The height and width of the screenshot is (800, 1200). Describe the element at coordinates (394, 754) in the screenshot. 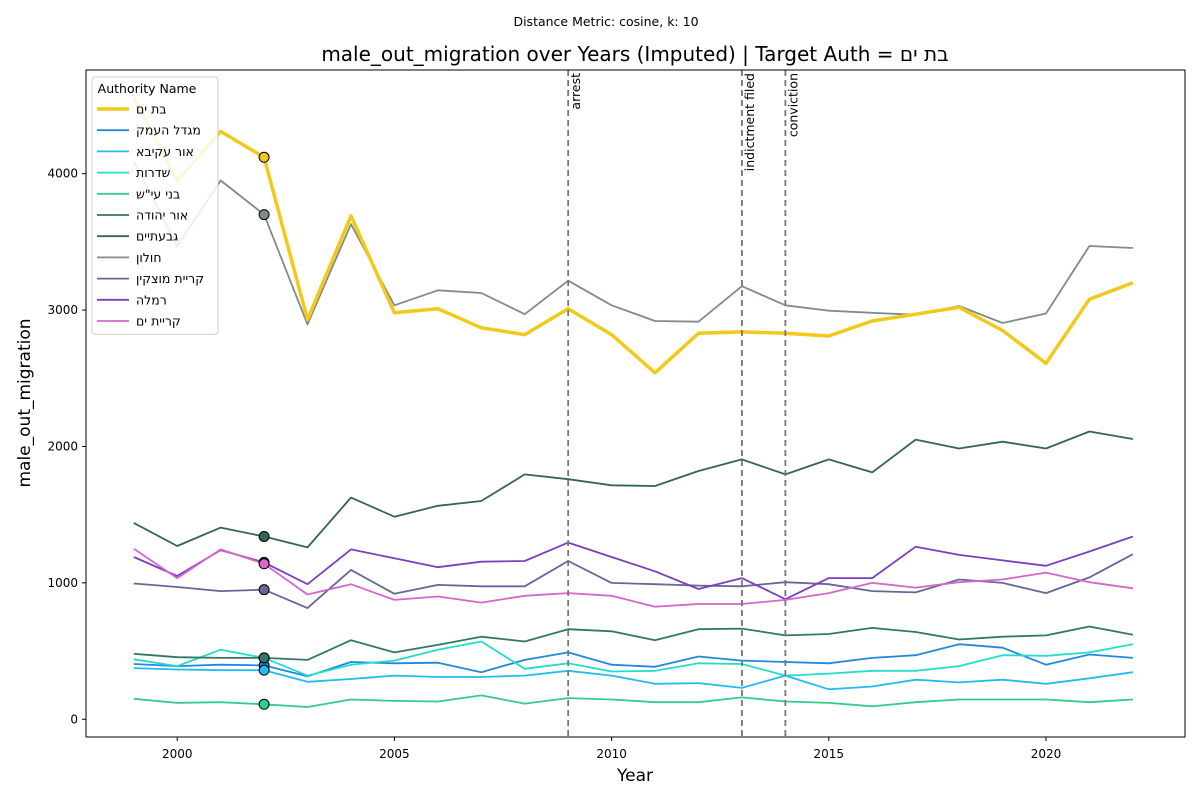

I see `x-tick-label: 2005` at that location.